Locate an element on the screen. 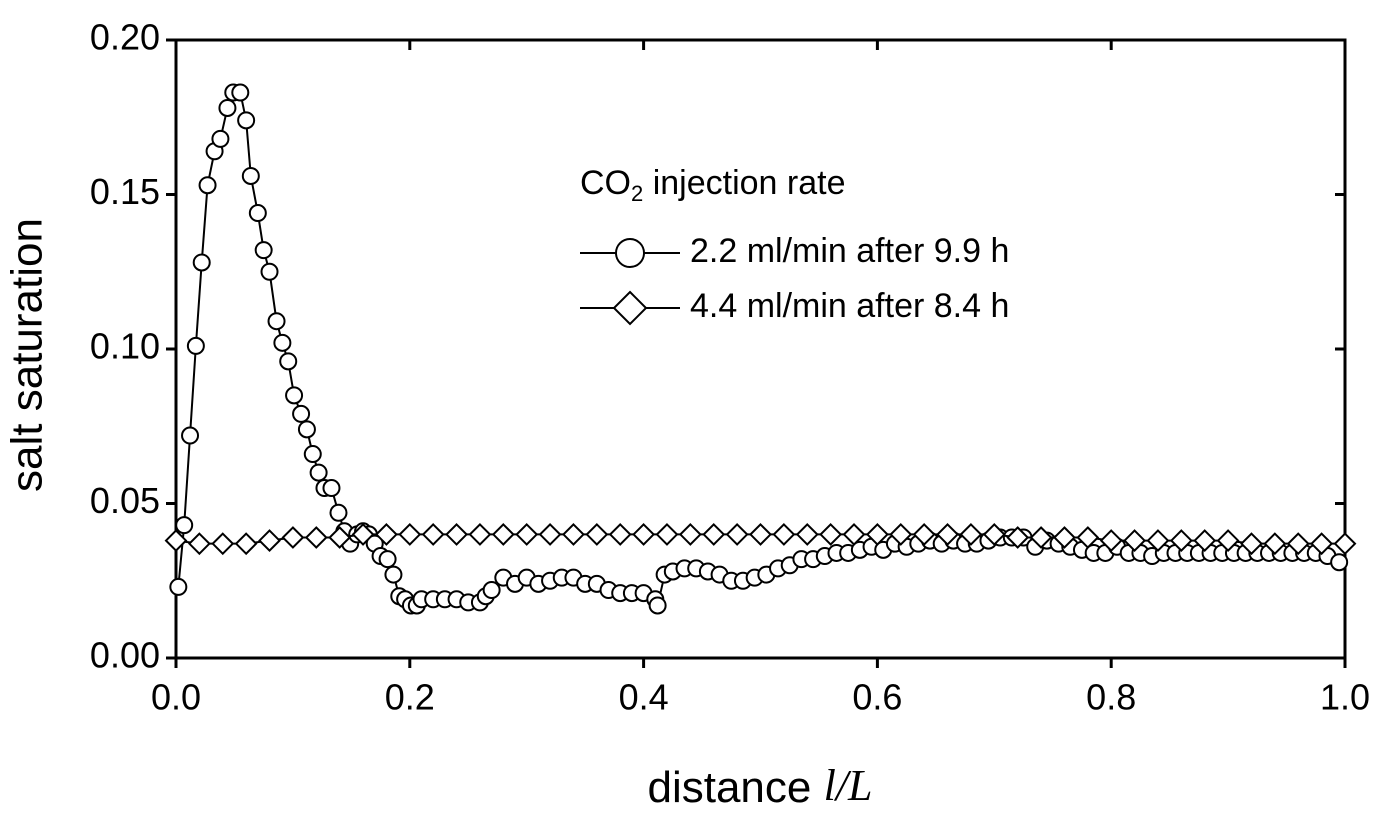 The image size is (1397, 830). x-axis-label: distance l/L is located at coordinates (759, 786).